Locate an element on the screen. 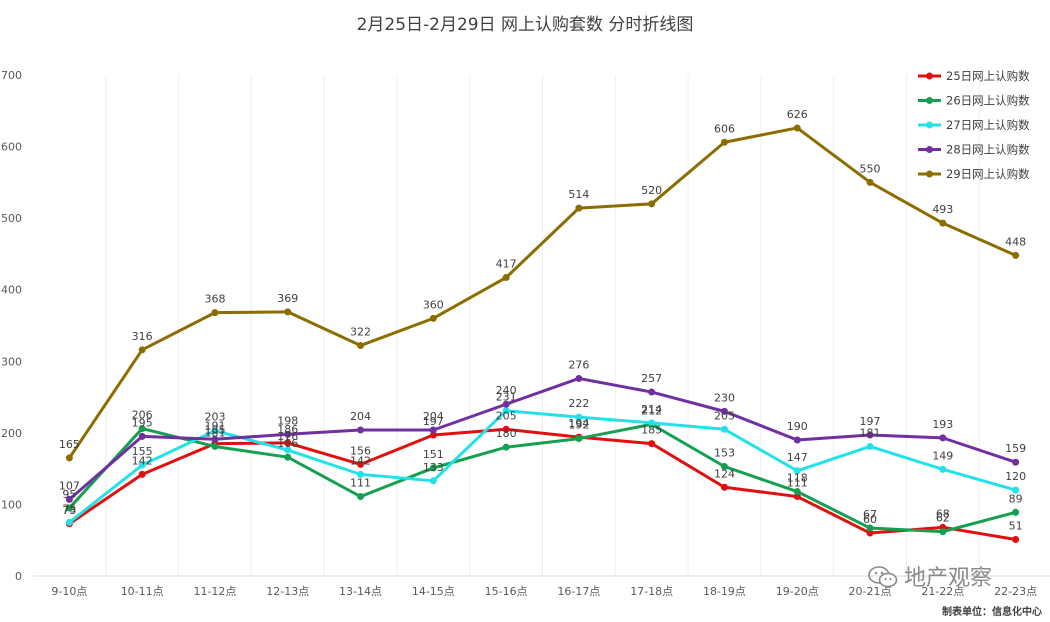 This screenshot has width=1050, height=622. data-label: 360 is located at coordinates (433, 304).